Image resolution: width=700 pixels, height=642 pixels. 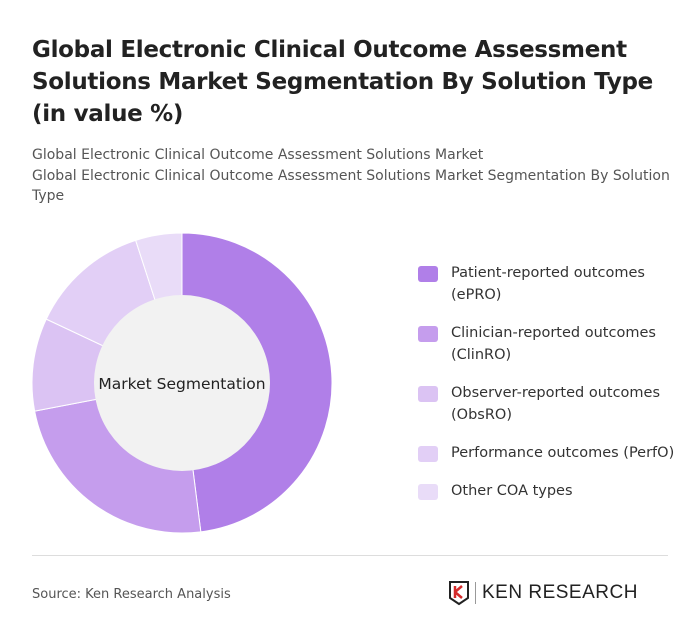 What do you see at coordinates (548, 284) in the screenshot?
I see `legend-label: Patient-reported outcomes (ePRO)` at bounding box center [548, 284].